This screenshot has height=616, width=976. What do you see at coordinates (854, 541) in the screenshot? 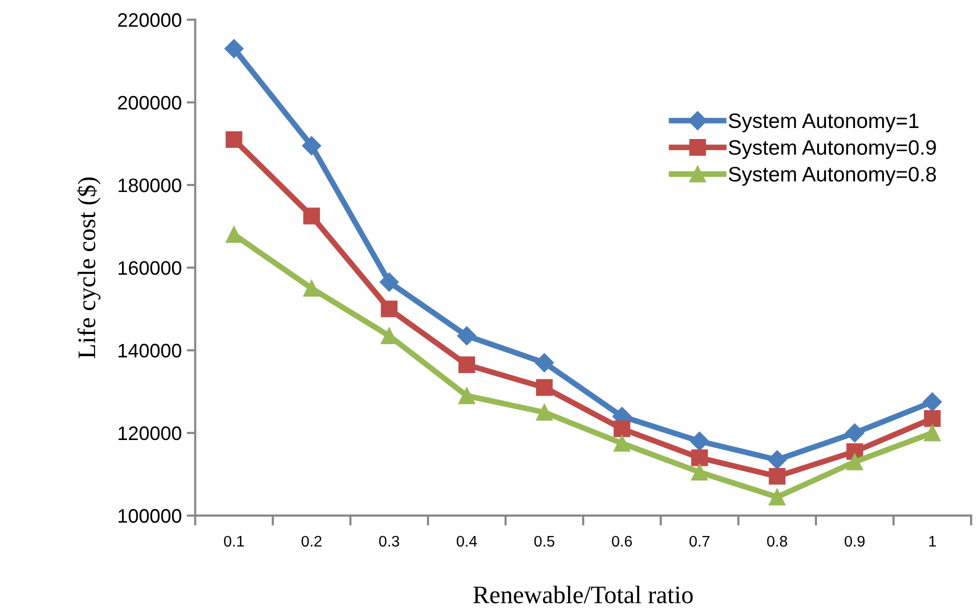
I see `x-tick-label: 0.9` at bounding box center [854, 541].